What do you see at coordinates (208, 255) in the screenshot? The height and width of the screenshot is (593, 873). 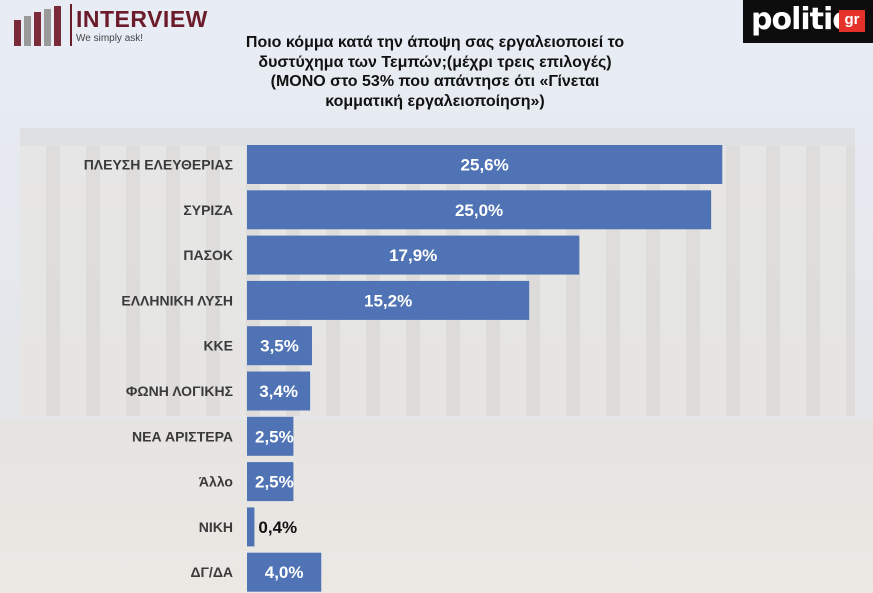 I see `category-label: ΠΑΣΟΚ` at bounding box center [208, 255].